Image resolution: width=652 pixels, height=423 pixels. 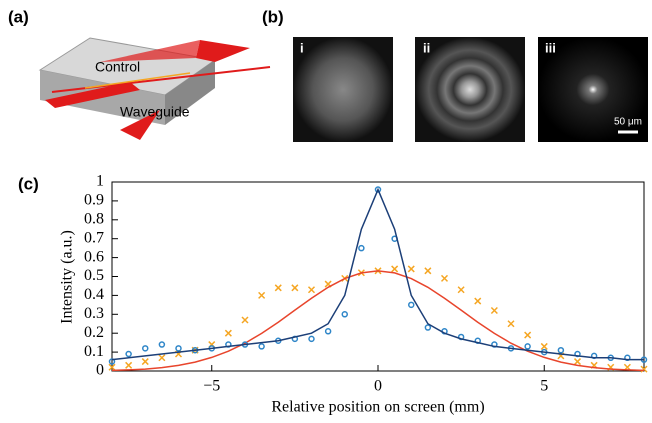 I want to click on label: Control, so click(x=117, y=67).